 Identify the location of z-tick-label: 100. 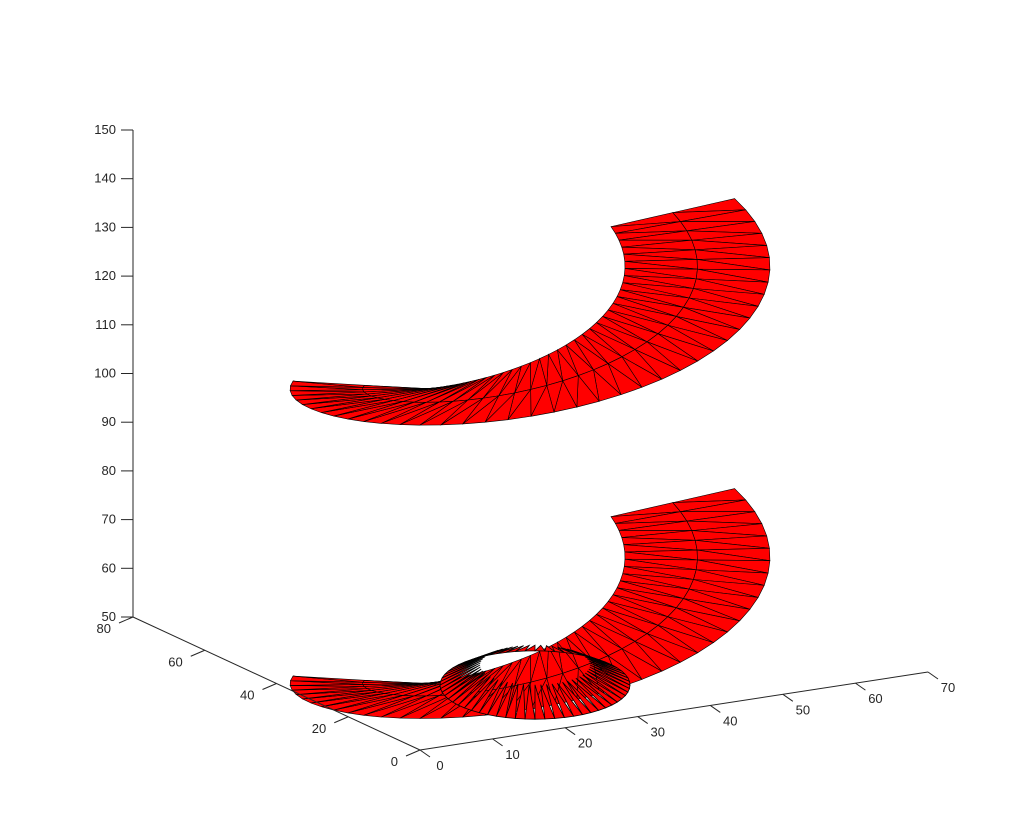
(105, 373).